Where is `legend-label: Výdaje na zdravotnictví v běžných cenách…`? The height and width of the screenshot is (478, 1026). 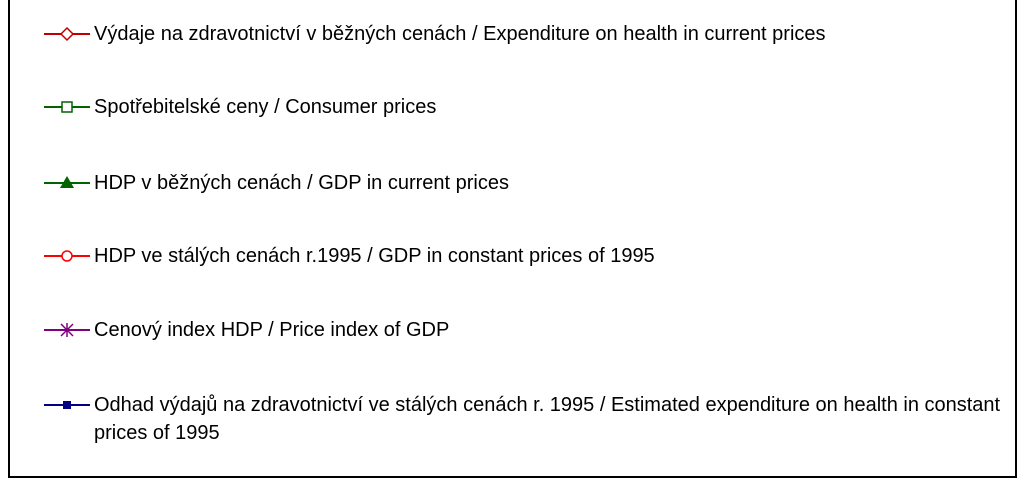 legend-label: Výdaje na zdravotnictví v běžných cenách… is located at coordinates (460, 34).